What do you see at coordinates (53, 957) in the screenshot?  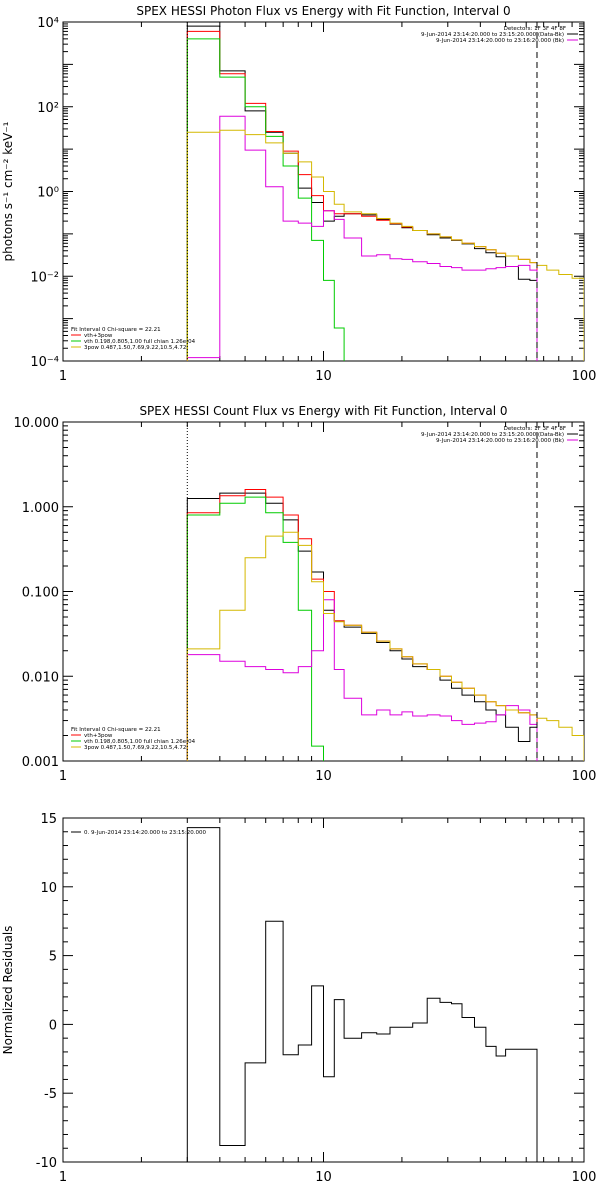 I see `y-tick-label: 5` at bounding box center [53, 957].